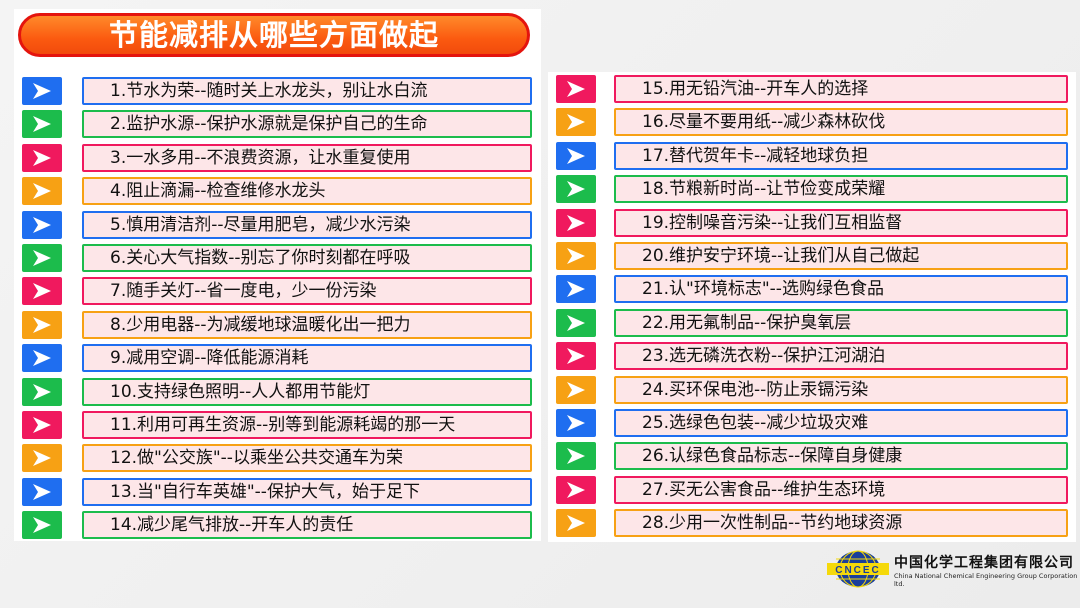  What do you see at coordinates (307, 458) in the screenshot?
I see `list-item-text: 12.做"公交族"--以乘坐公共交通车为荣` at bounding box center [307, 458].